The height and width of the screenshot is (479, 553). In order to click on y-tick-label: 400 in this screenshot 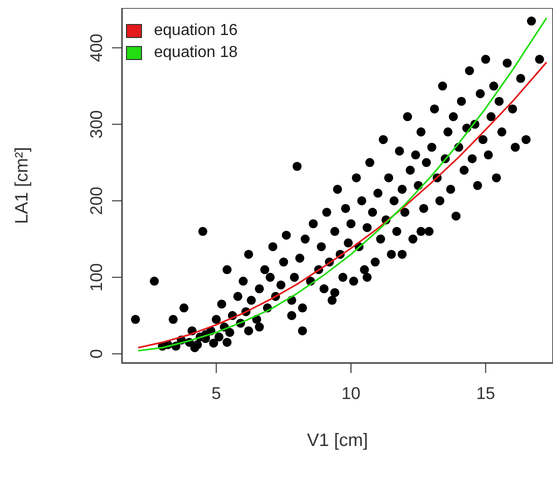, I will do `click(96, 48)`.